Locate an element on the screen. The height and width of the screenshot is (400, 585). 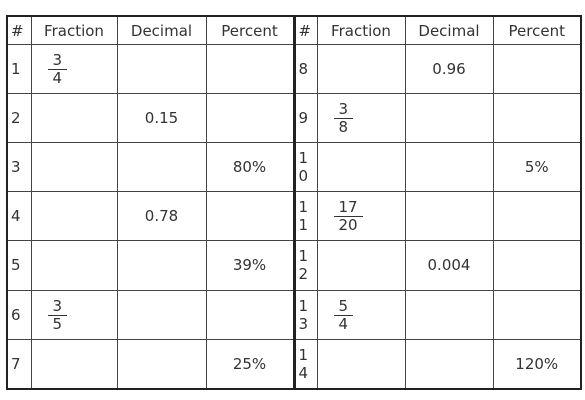
cell-value: 25% is located at coordinates (249, 363).